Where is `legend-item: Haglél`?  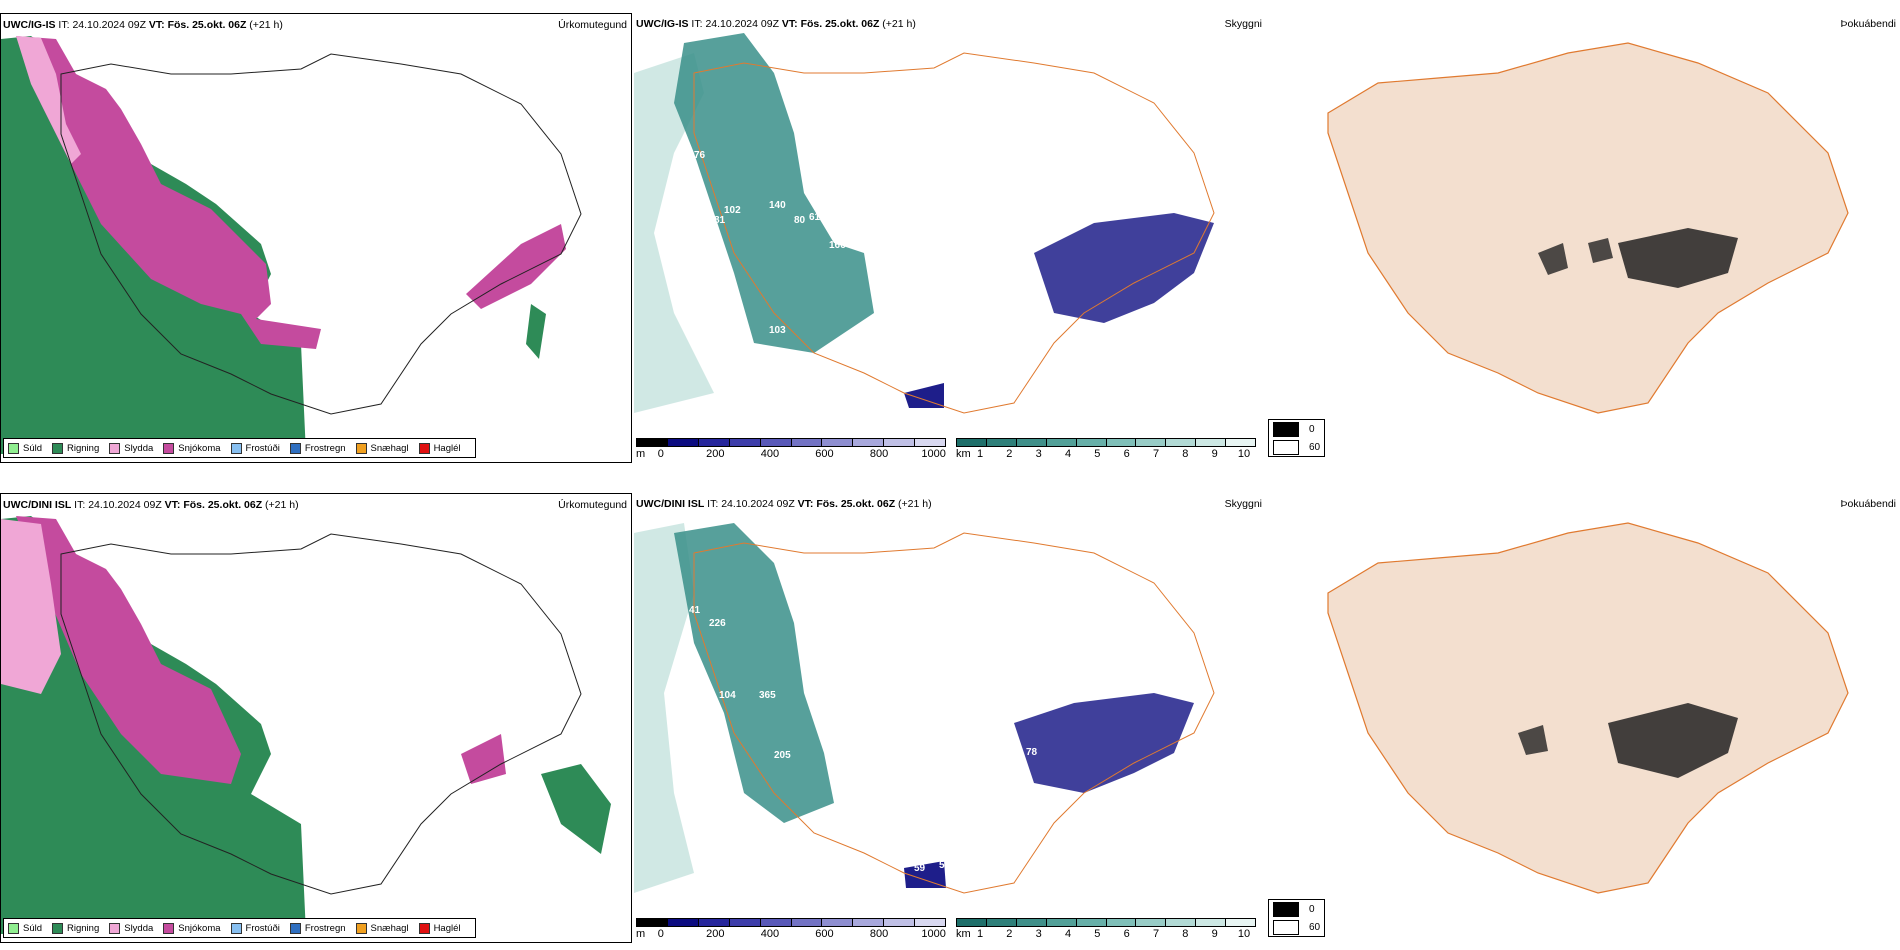 legend-item: Haglél is located at coordinates (439, 928).